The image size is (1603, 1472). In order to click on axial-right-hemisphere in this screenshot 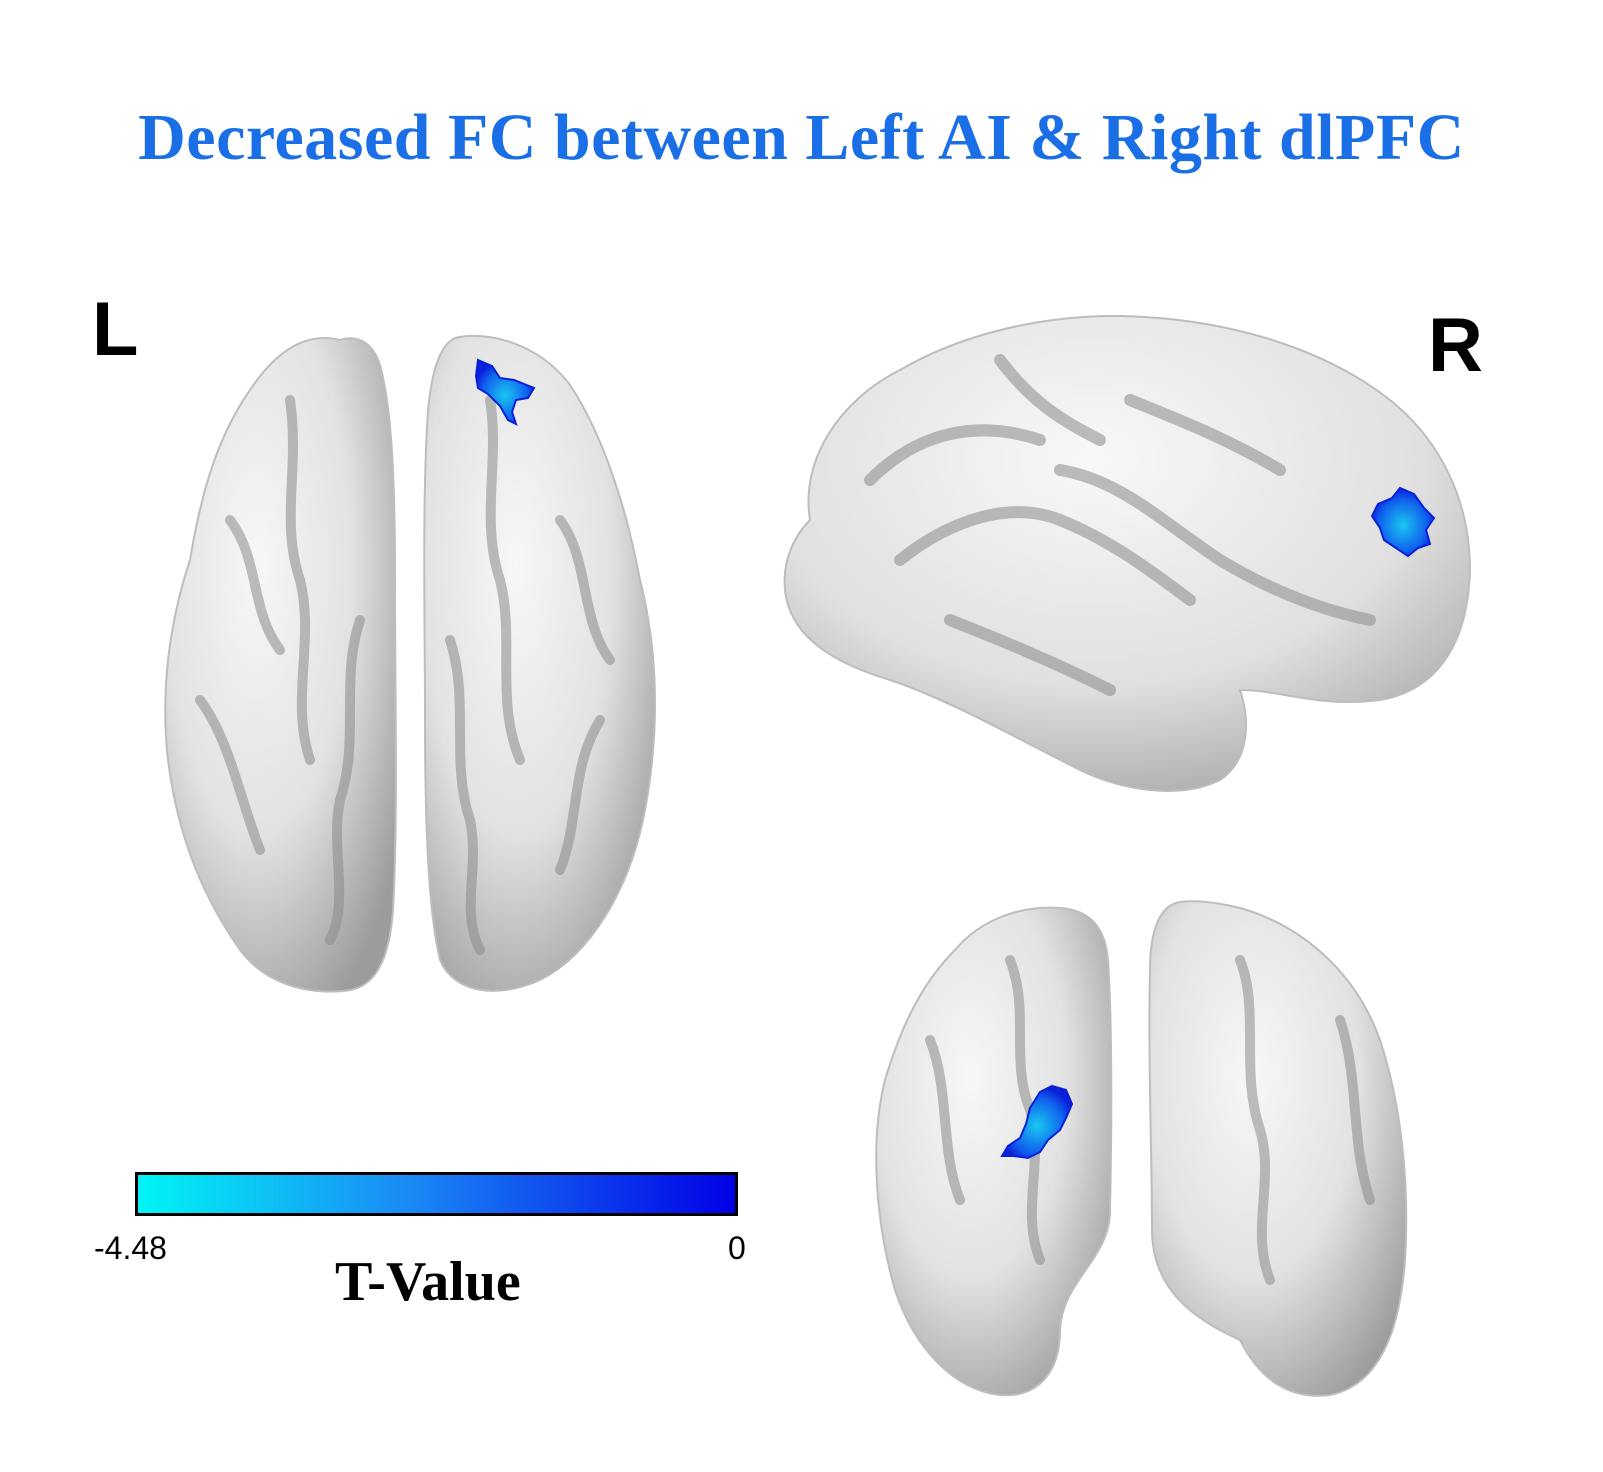, I will do `click(540, 663)`.